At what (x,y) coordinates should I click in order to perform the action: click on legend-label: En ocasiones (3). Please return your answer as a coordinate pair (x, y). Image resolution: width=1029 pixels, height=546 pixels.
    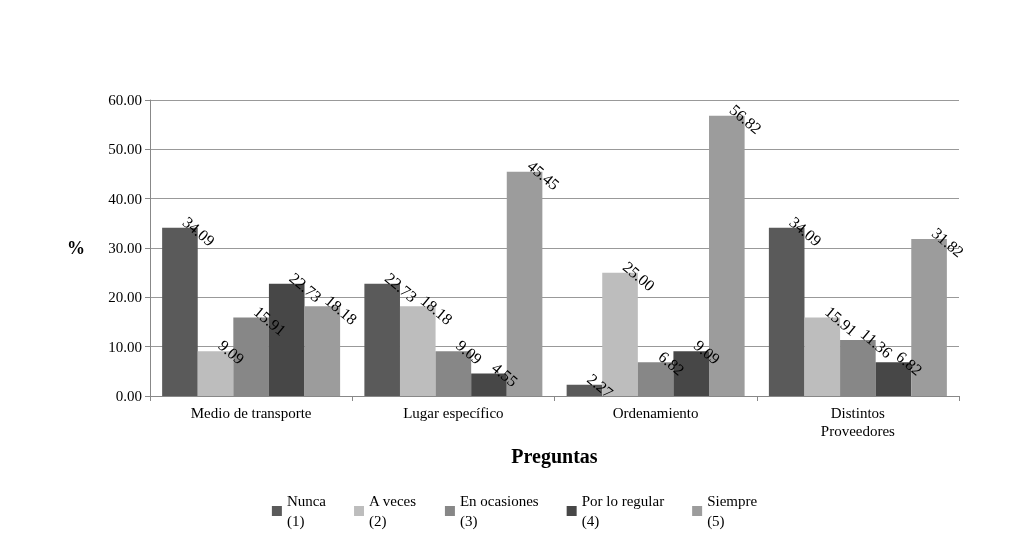
    Looking at the image, I should click on (499, 511).